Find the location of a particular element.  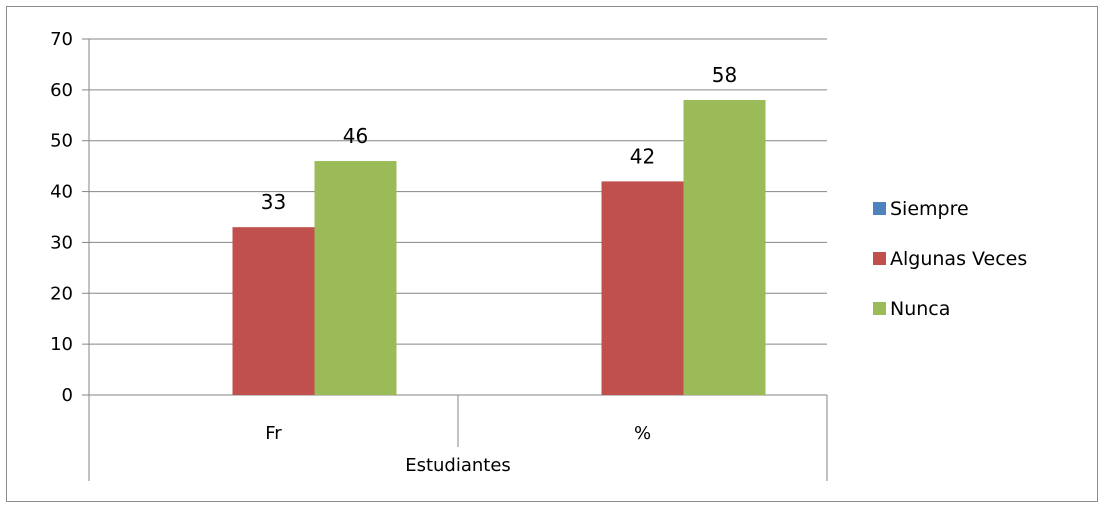

y-tick-label: 50 is located at coordinates (61, 141).